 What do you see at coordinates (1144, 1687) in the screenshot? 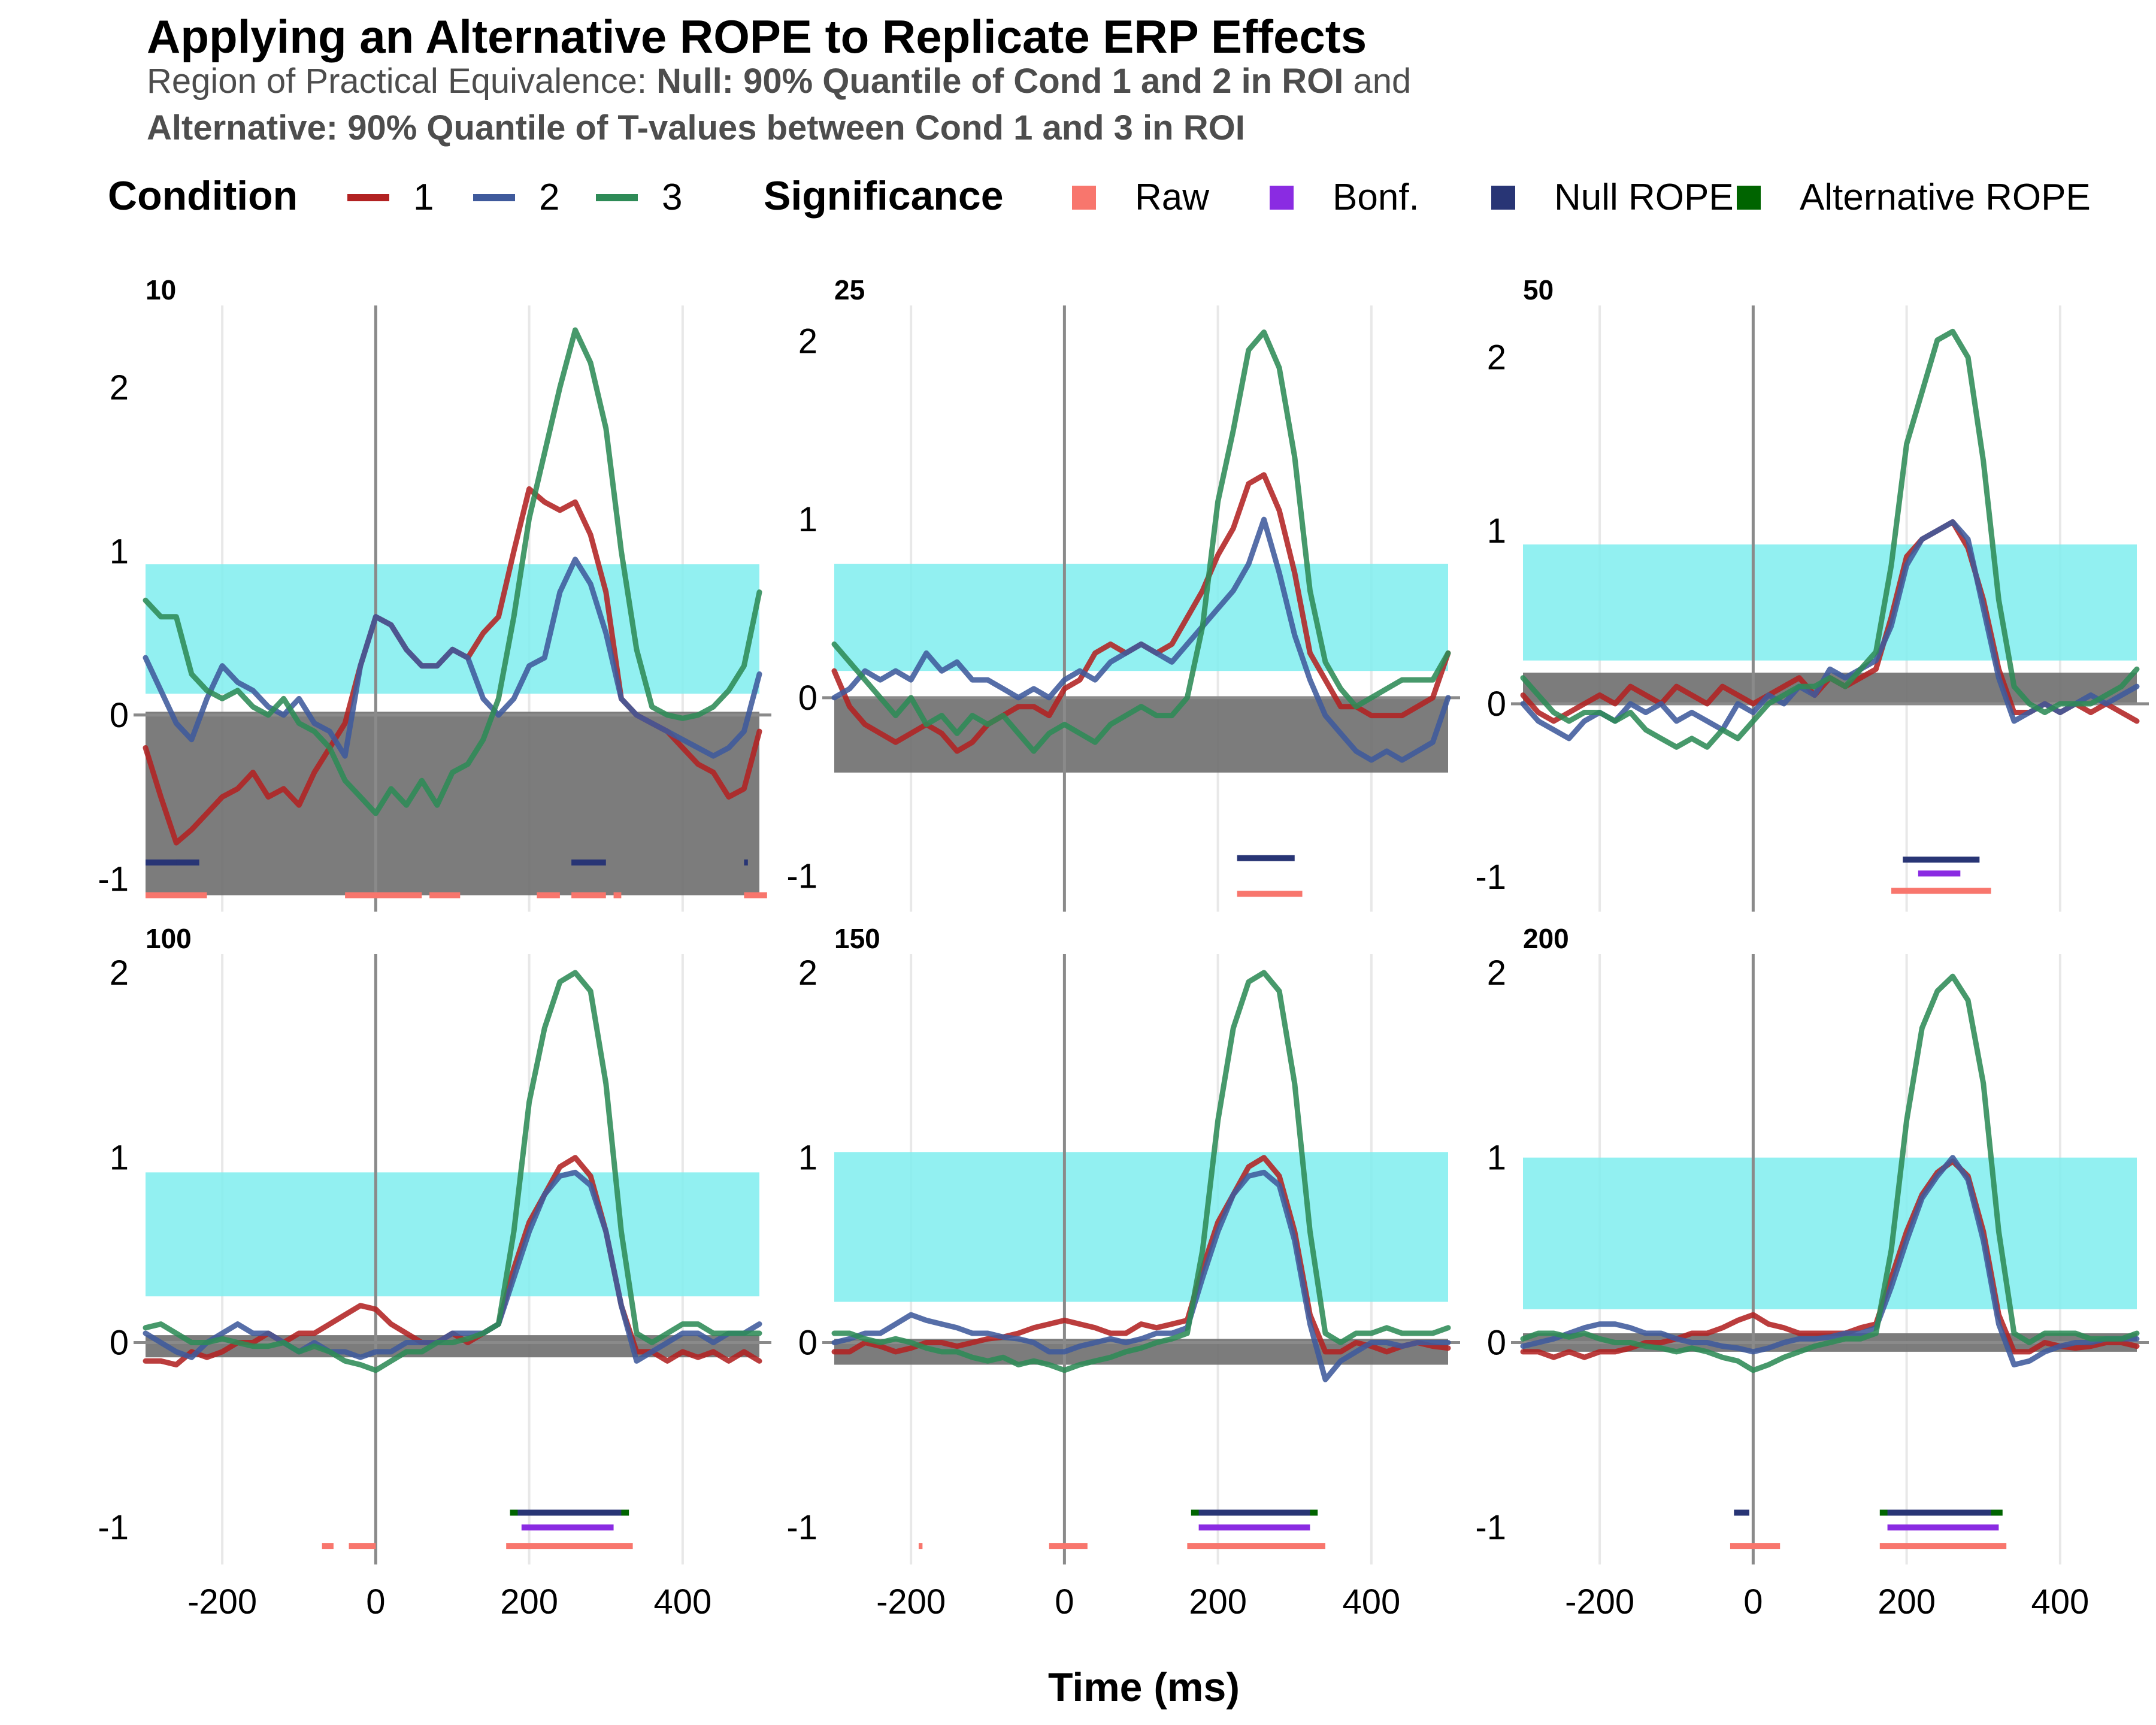
I see `x-axis-label: Time (ms)` at bounding box center [1144, 1687].